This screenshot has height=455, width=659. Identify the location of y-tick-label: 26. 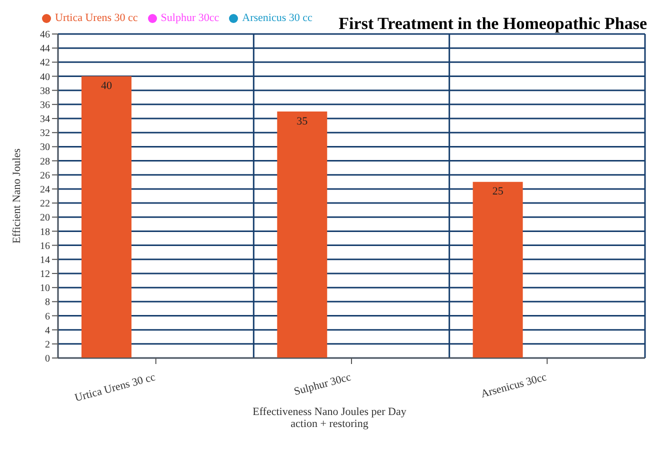
(45, 176).